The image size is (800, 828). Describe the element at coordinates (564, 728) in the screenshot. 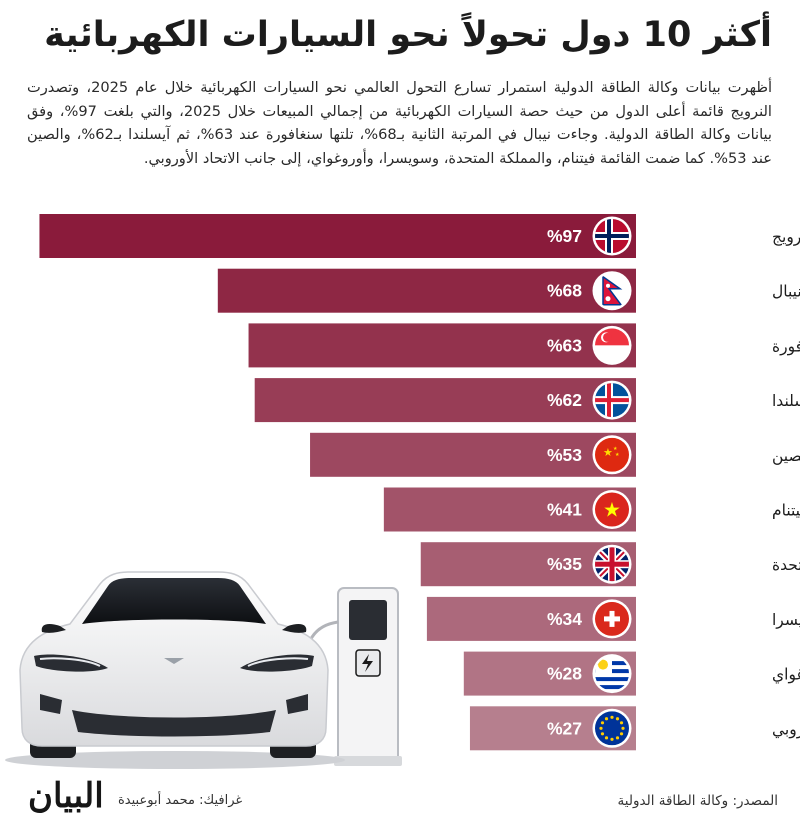

I see `value-label: %27` at that location.